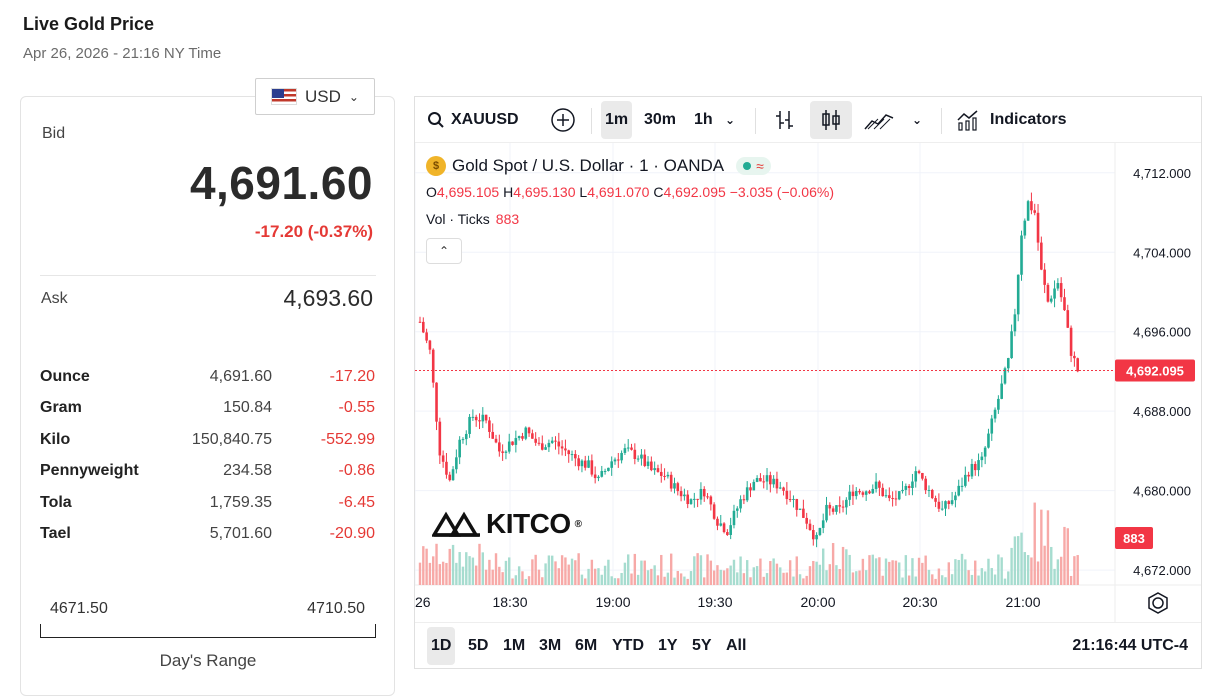  Describe the element at coordinates (356, 408) in the screenshot. I see `unit-change: -0.55` at that location.